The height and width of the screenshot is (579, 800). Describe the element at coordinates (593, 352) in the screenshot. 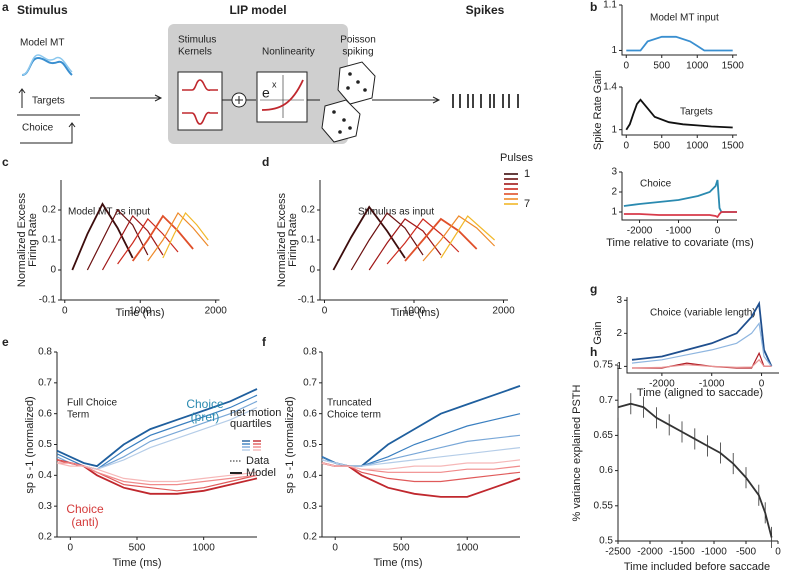

I see `panel-label: h` at that location.